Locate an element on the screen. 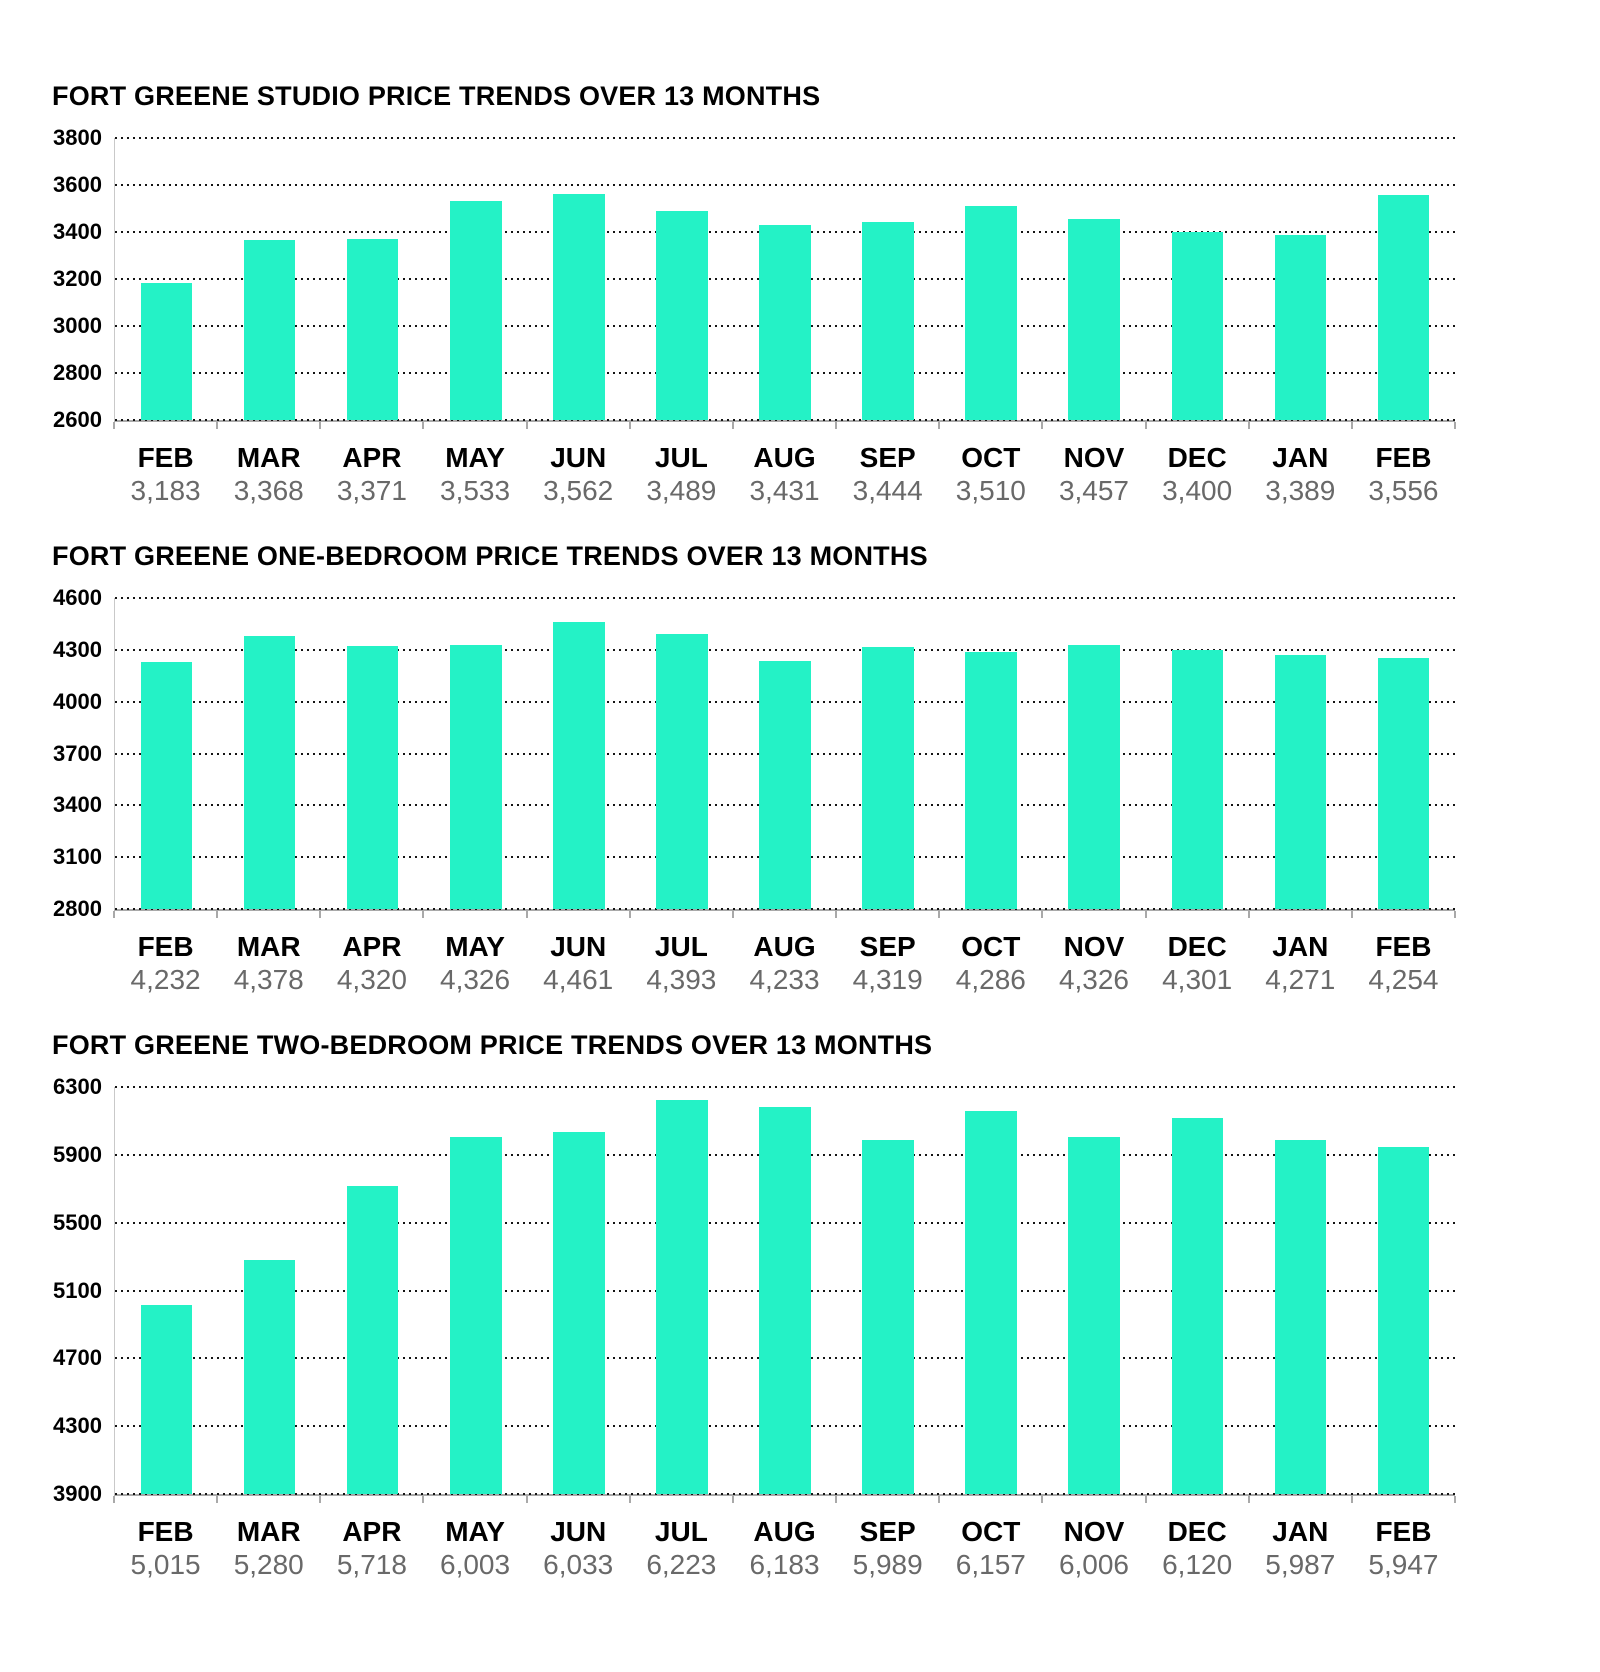 The width and height of the screenshot is (1600, 1672). y-axis-label: 5500 is located at coordinates (77, 1222).